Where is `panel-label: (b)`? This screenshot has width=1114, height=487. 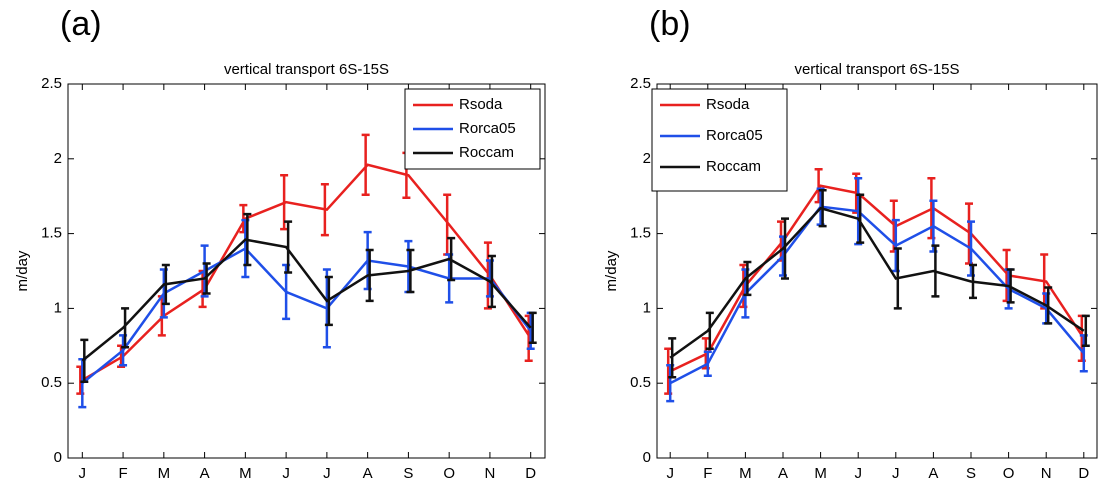
panel-label: (b) is located at coordinates (670, 24).